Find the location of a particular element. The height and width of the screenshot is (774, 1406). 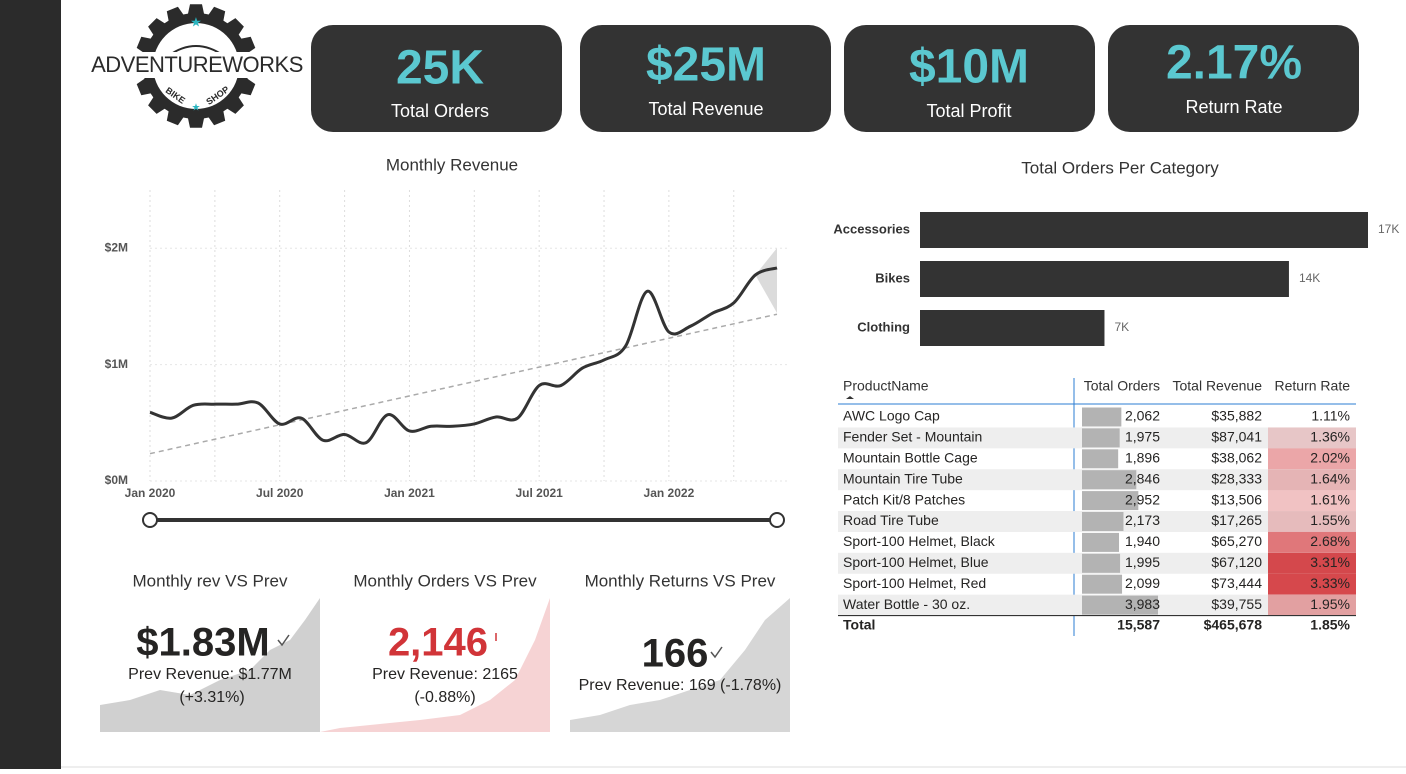

x-tick-label: Jan 2022 is located at coordinates (669, 493).